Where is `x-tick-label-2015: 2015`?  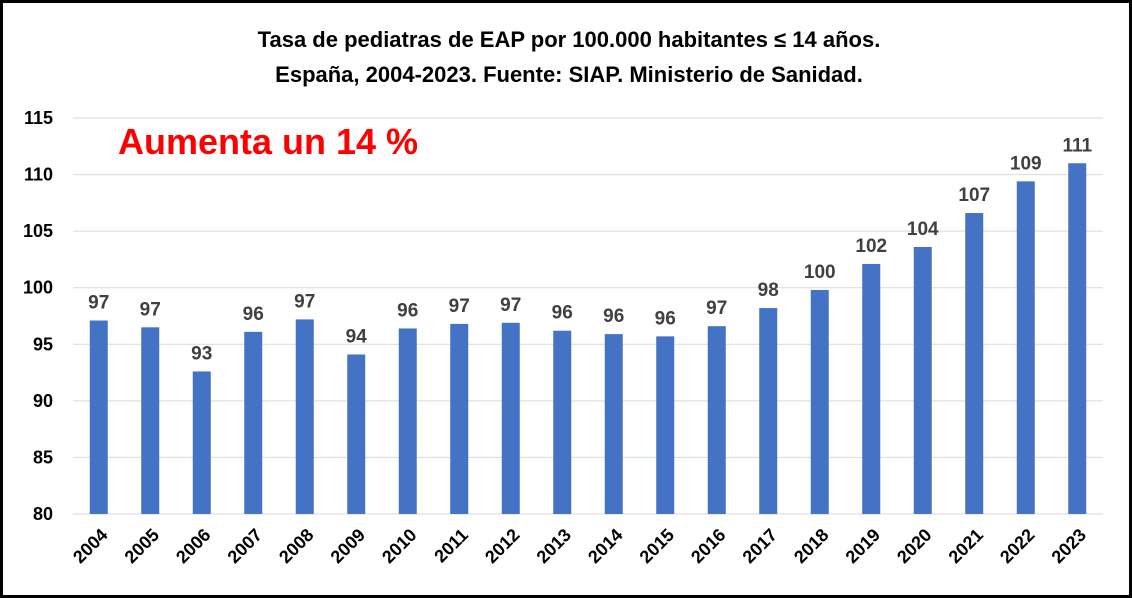 x-tick-label-2015: 2015 is located at coordinates (657, 546).